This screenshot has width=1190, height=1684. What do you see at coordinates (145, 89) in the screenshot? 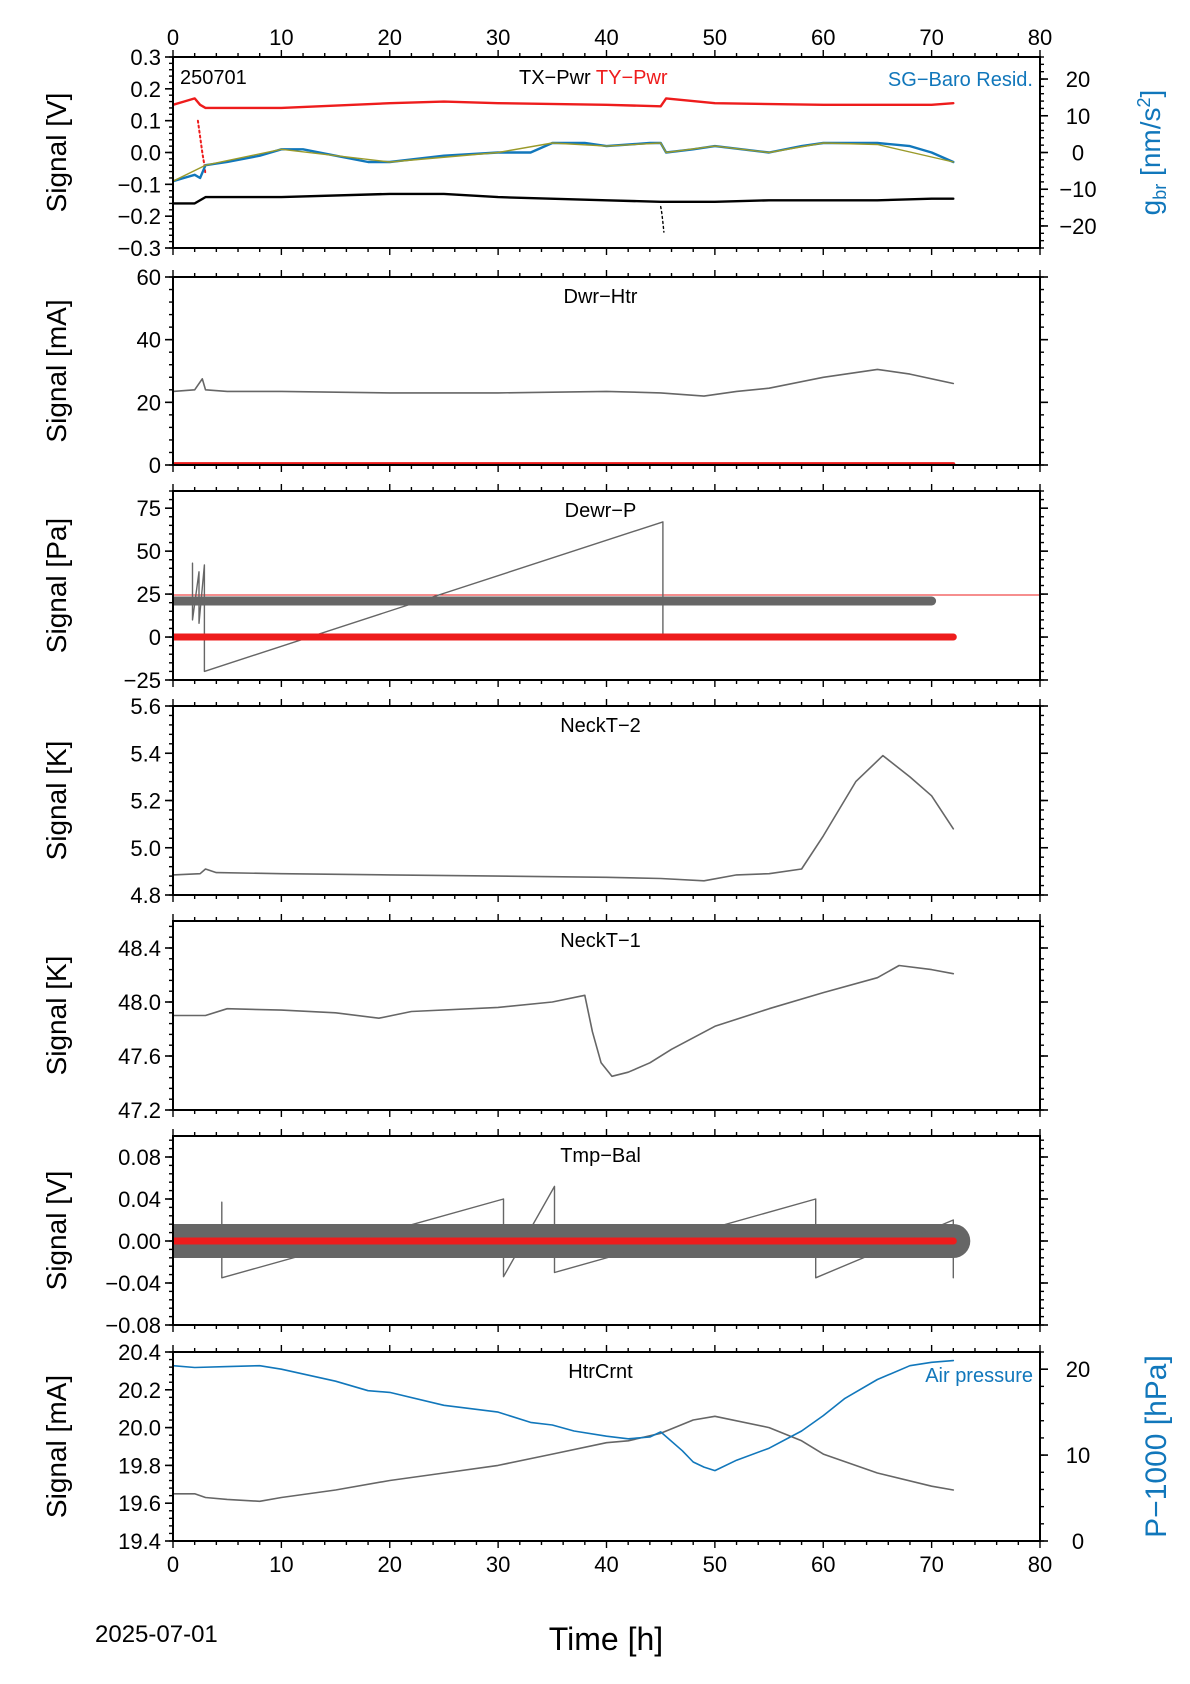
I see `y-tick-label: 0.2` at bounding box center [145, 89].